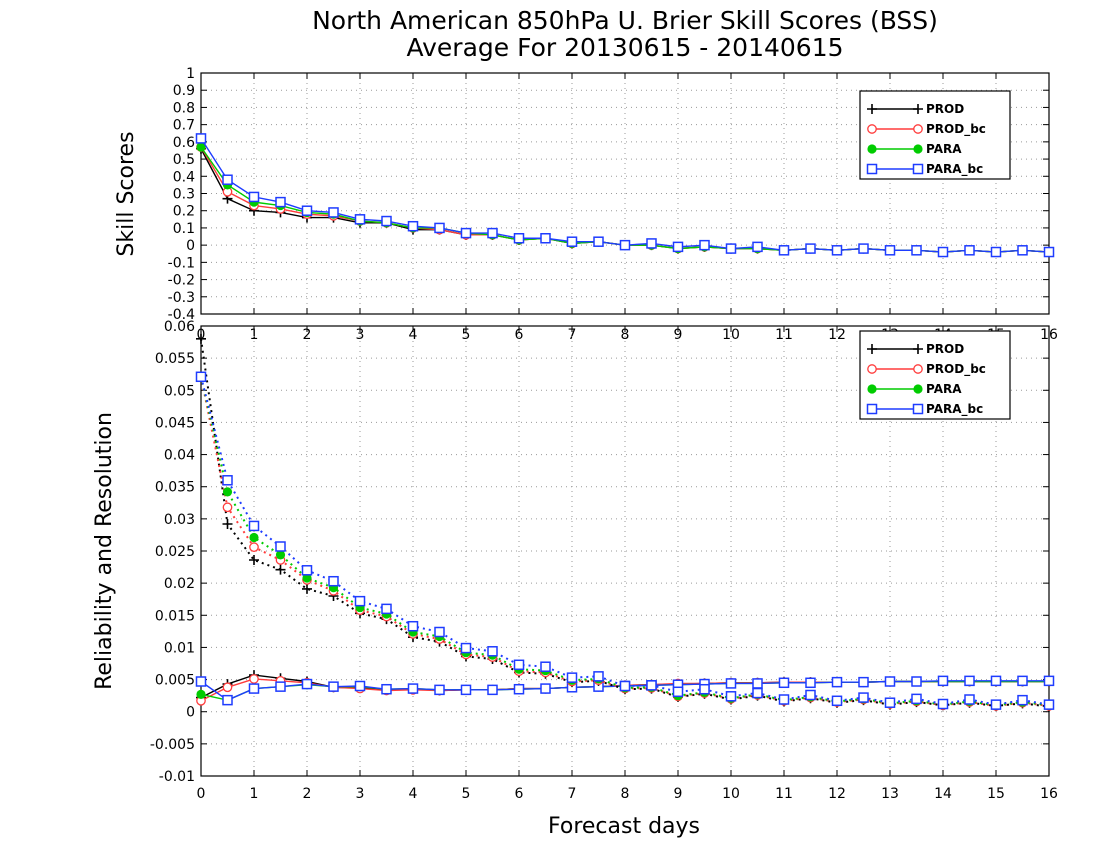 This screenshot has height=850, width=1100. Describe the element at coordinates (175, 616) in the screenshot. I see `y-tick-label: 0.015` at that location.